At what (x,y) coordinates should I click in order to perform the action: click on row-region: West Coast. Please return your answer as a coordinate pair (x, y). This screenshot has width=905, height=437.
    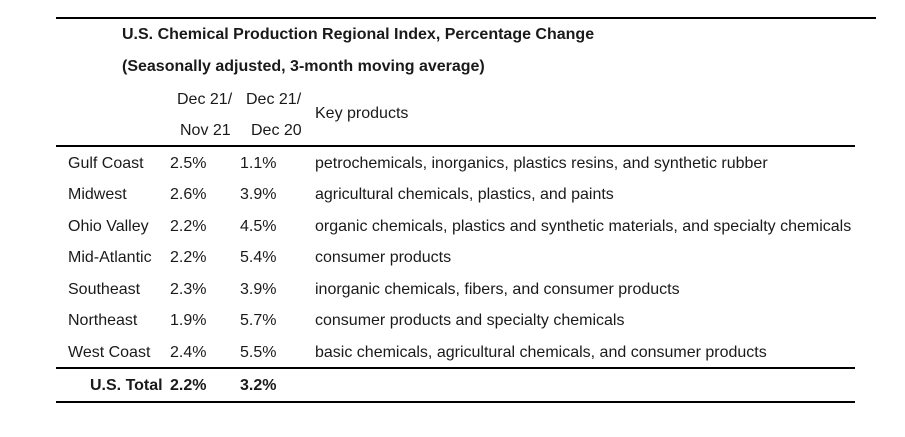
    Looking at the image, I should click on (109, 352).